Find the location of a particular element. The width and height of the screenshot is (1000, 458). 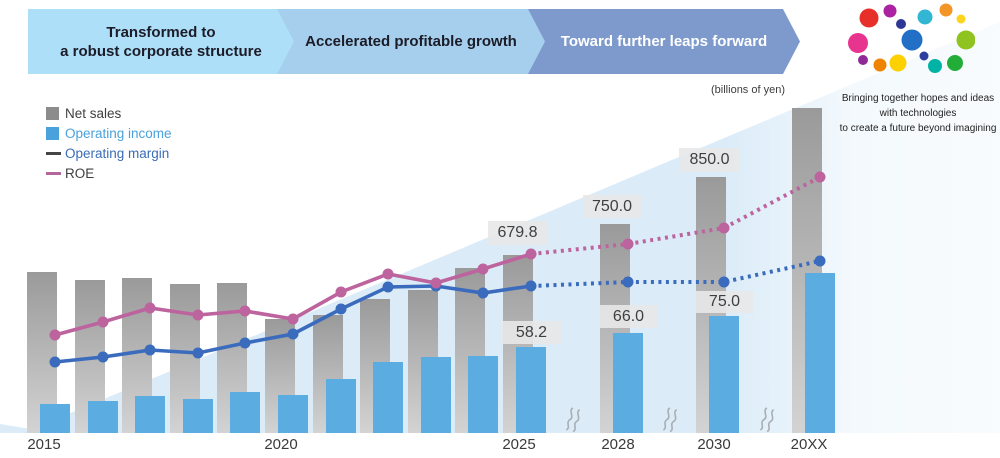

bar-operating-income-2022 is located at coordinates (388, 397).